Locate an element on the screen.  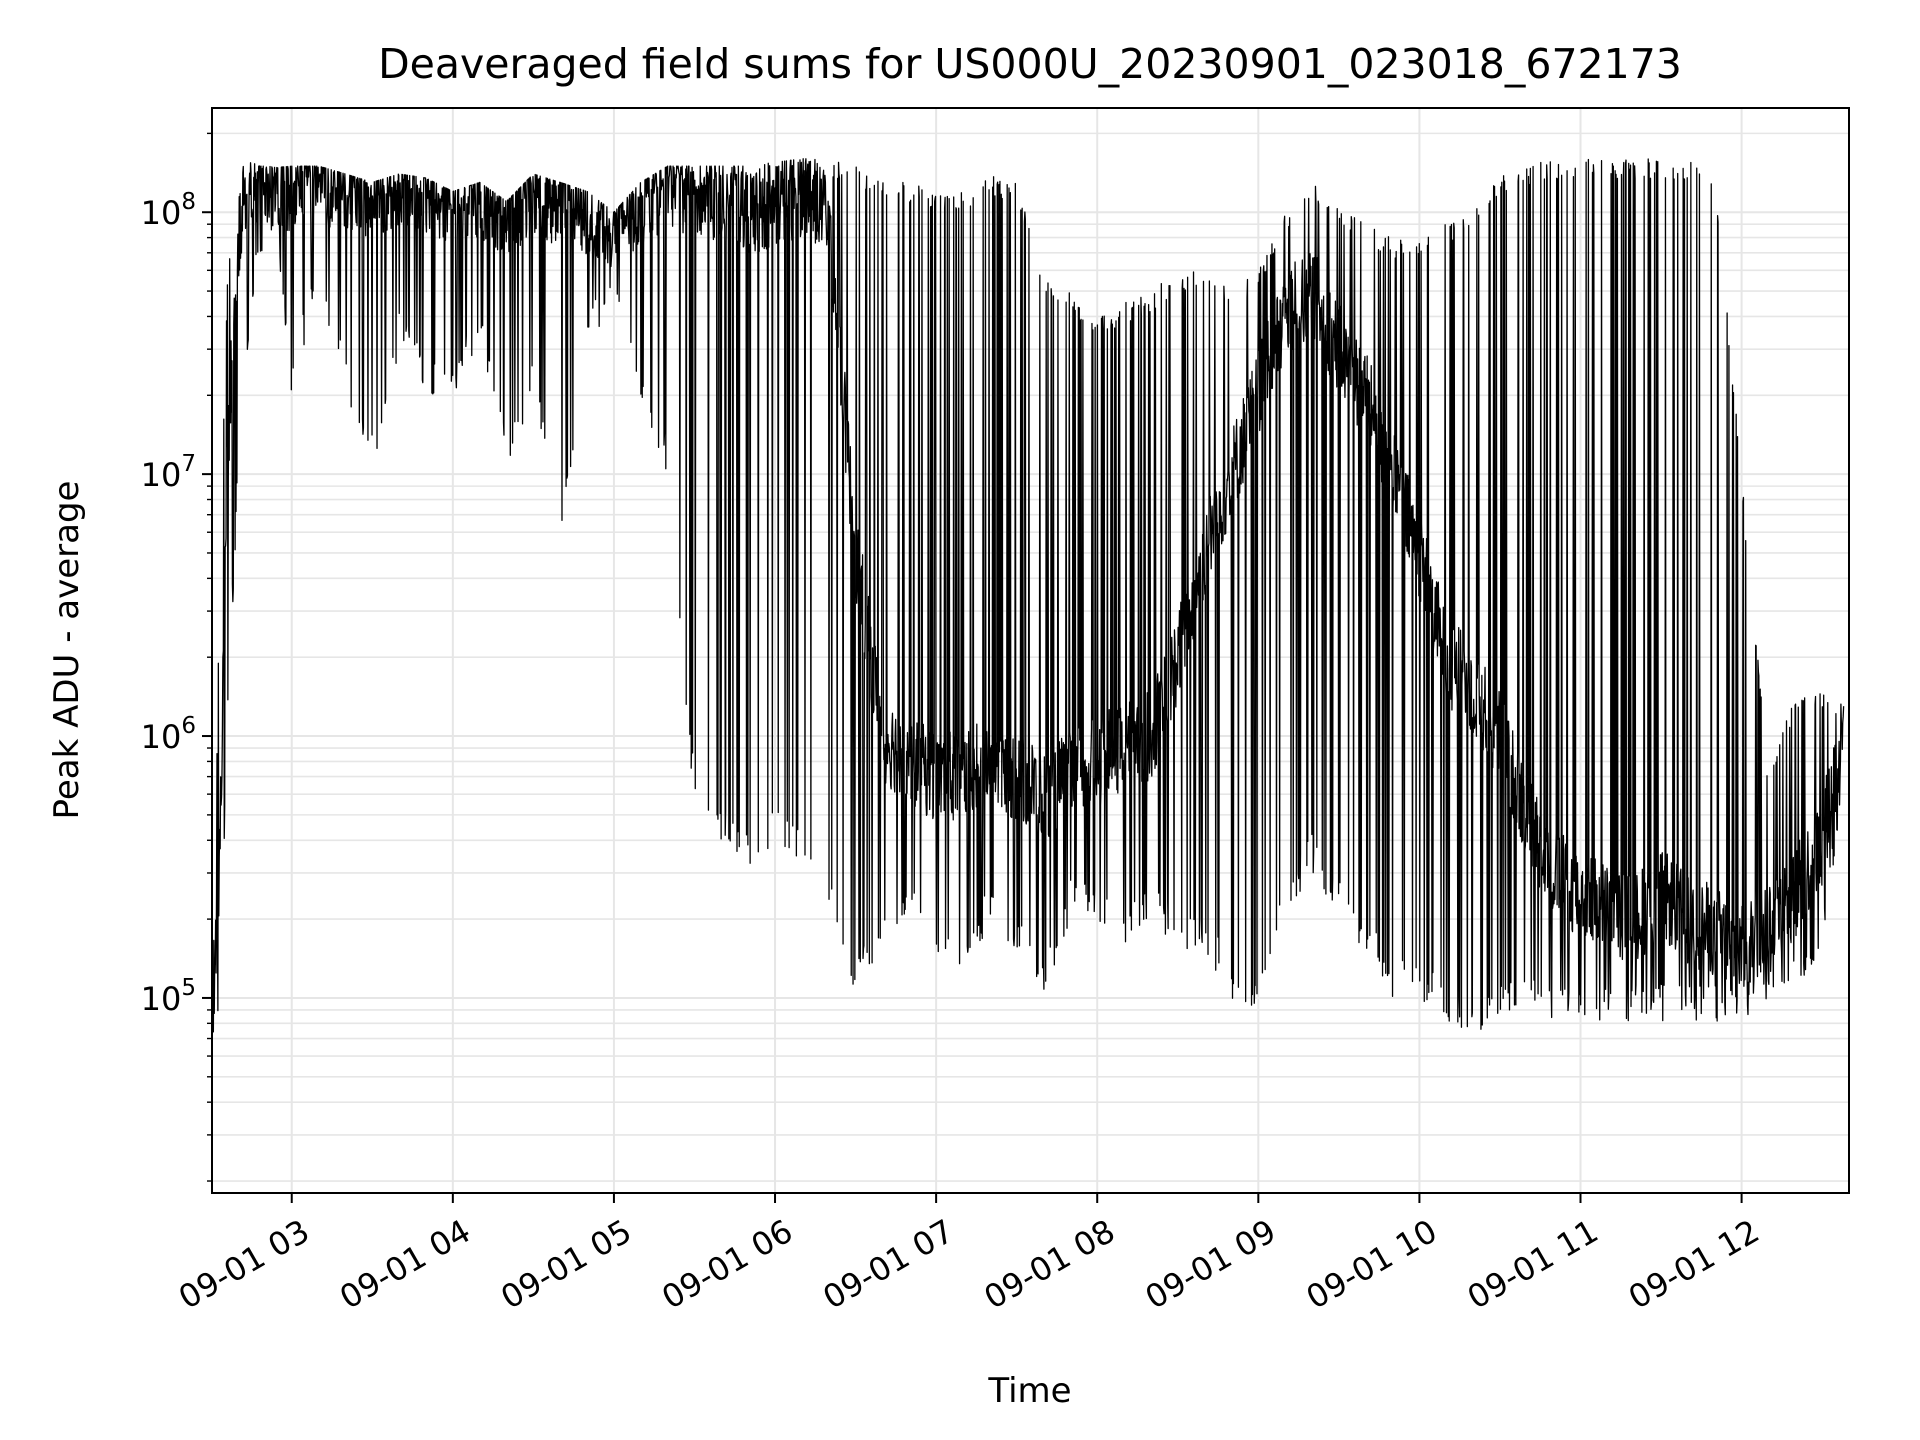
y-axis: 10⁵ 10⁶ 10⁷ 10⁸ is located at coordinates (176, 657).